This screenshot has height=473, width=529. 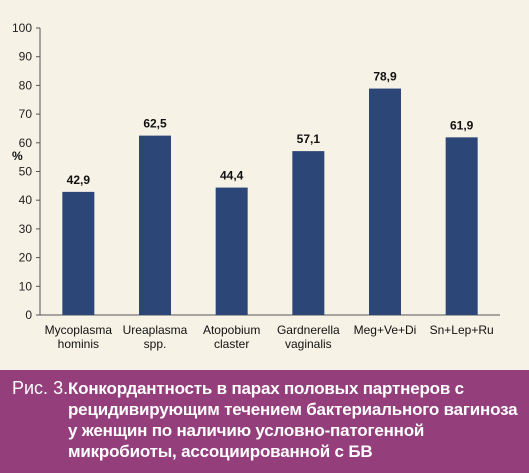 What do you see at coordinates (231, 344) in the screenshot?
I see `category-label: claster` at bounding box center [231, 344].